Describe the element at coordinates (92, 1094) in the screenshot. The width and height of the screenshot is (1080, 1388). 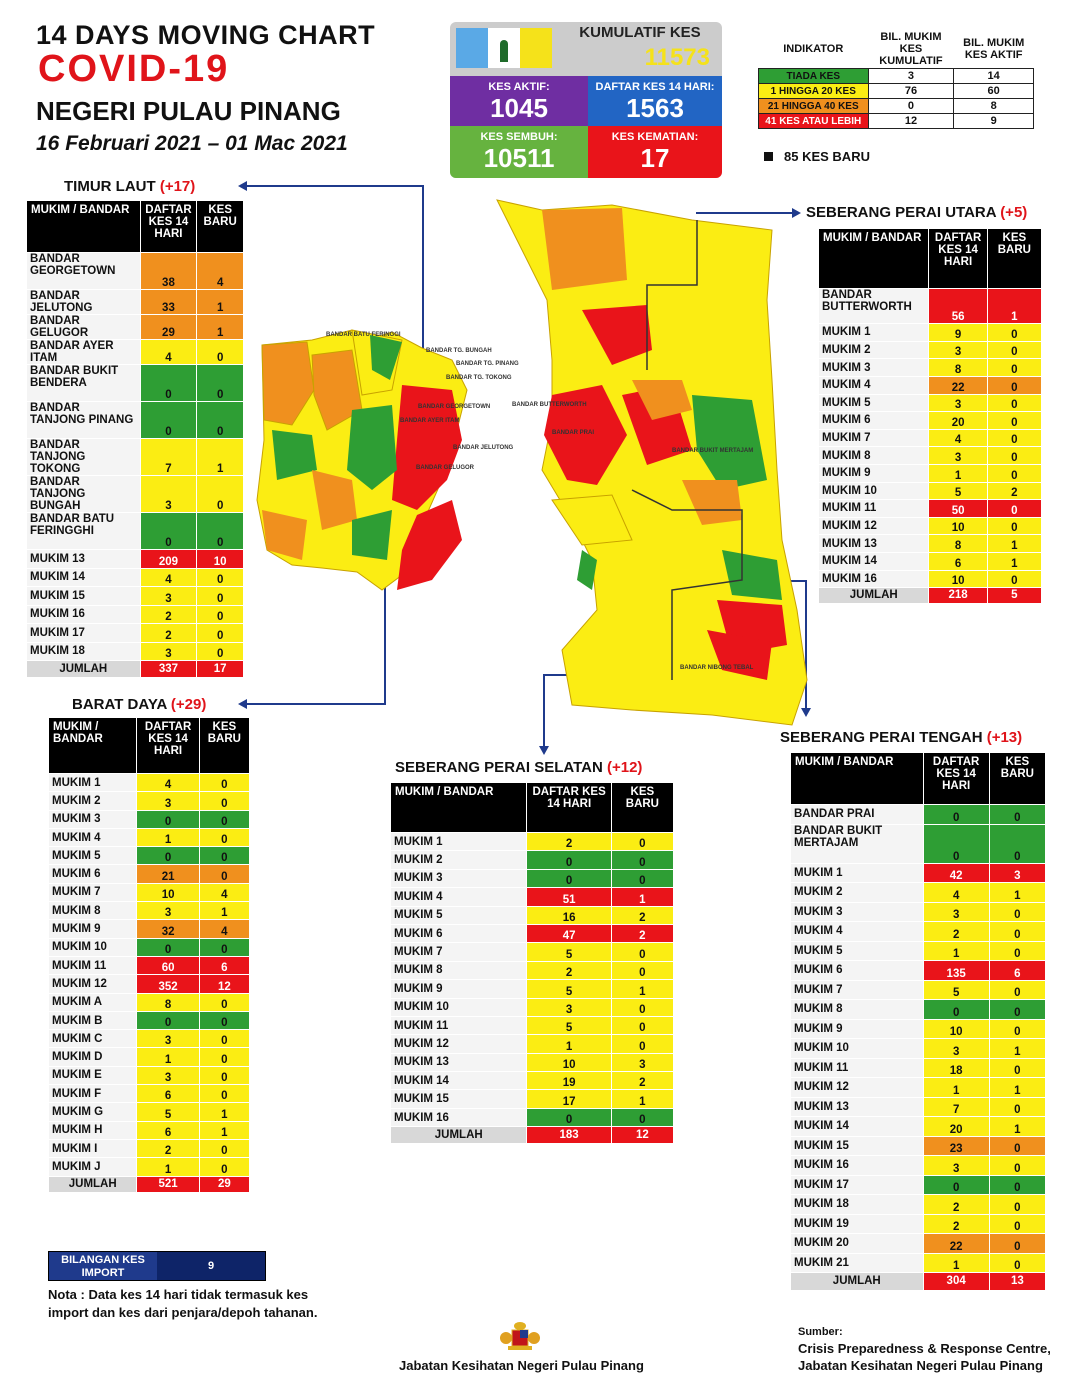
I see `row-name: MUKIM F` at that location.